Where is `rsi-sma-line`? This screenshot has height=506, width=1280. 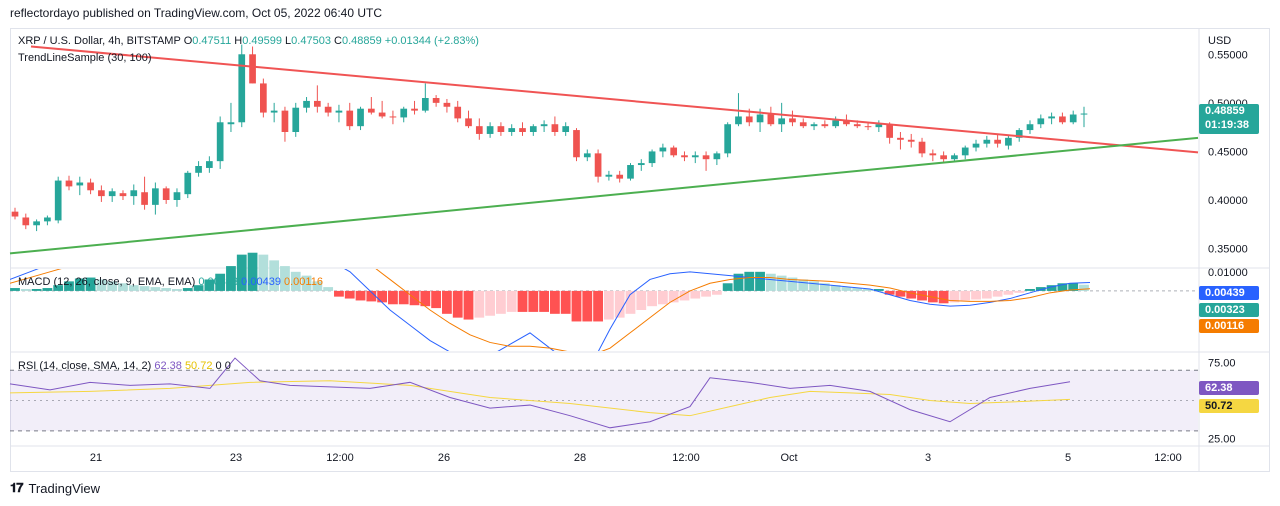 rsi-sma-line is located at coordinates (540, 398).